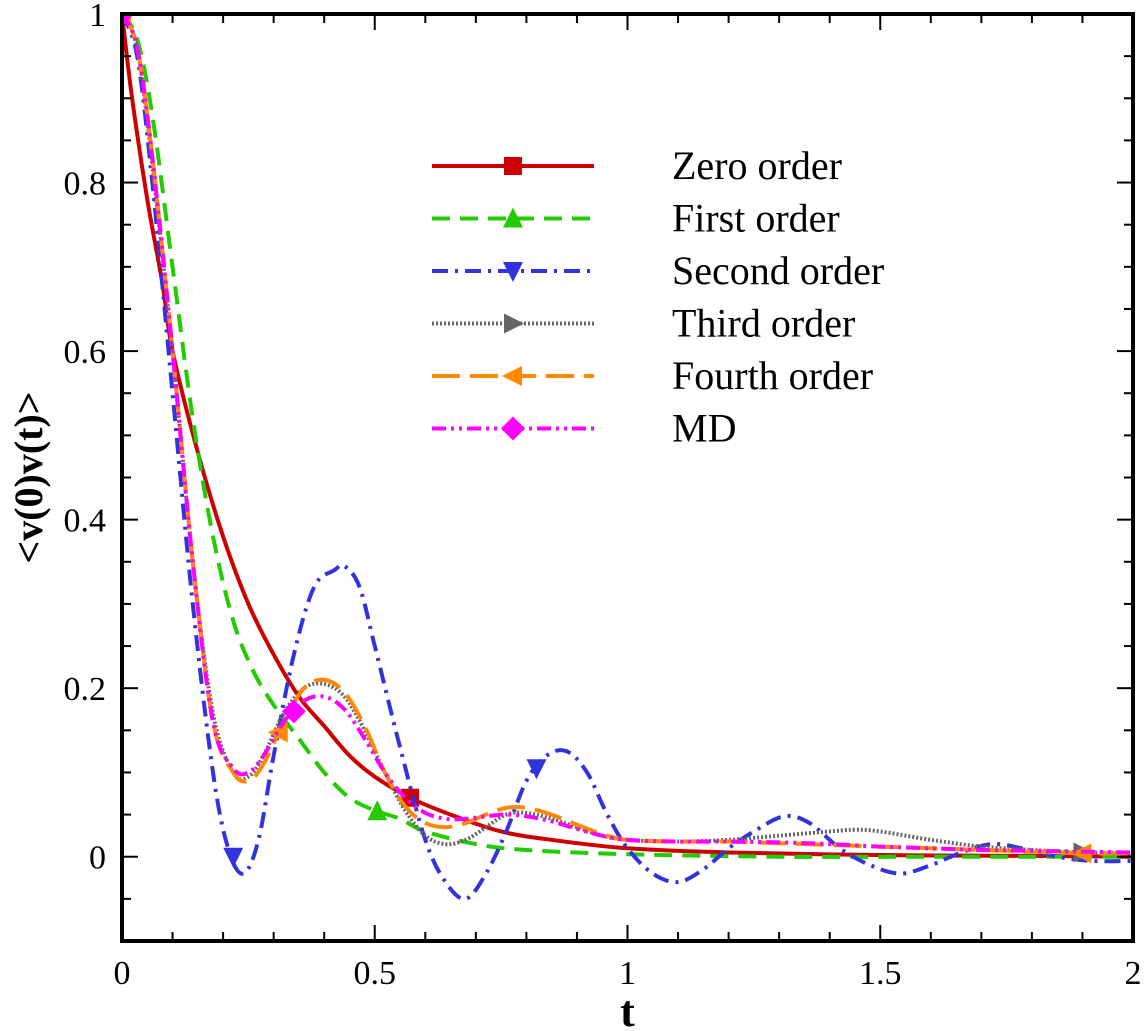 Image resolution: width=1146 pixels, height=1031 pixels. Describe the element at coordinates (584, 428) in the screenshot. I see `legend-item: MD` at that location.